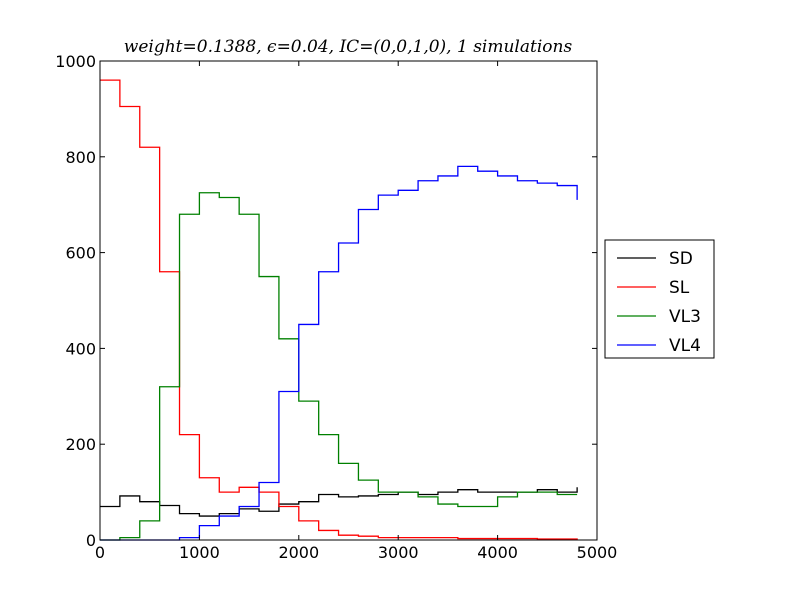  What do you see at coordinates (685, 317) in the screenshot?
I see `legend-label-vl3: VL3` at bounding box center [685, 317].